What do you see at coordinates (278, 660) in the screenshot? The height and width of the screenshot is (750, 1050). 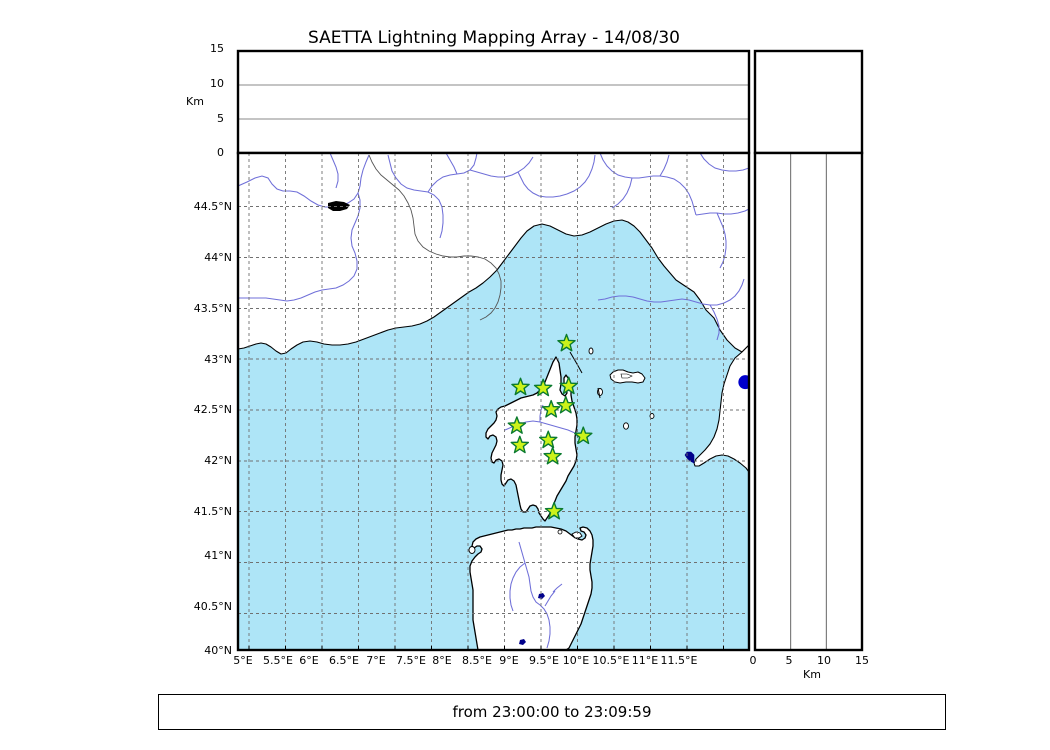 I see `tick-lon-5.5: 5.5°E` at bounding box center [278, 660].